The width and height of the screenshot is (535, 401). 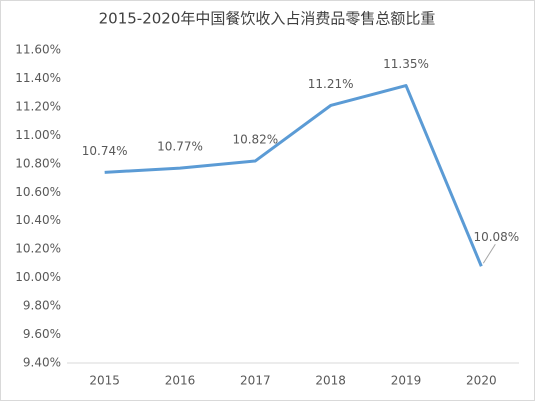 I want to click on x-tick-label: 2020, so click(x=481, y=381).